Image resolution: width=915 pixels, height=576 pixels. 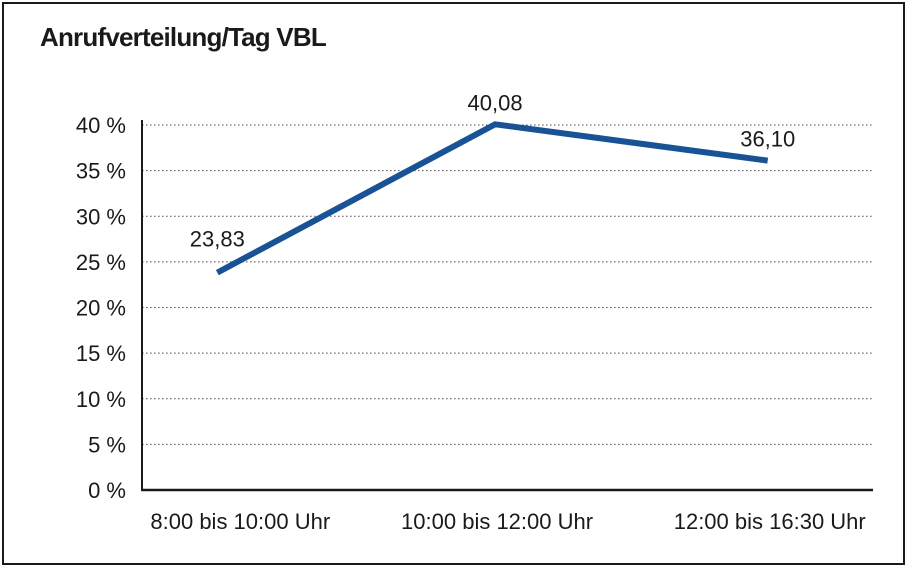 What do you see at coordinates (101, 399) in the screenshot?
I see `y-tick-label: 10 %` at bounding box center [101, 399].